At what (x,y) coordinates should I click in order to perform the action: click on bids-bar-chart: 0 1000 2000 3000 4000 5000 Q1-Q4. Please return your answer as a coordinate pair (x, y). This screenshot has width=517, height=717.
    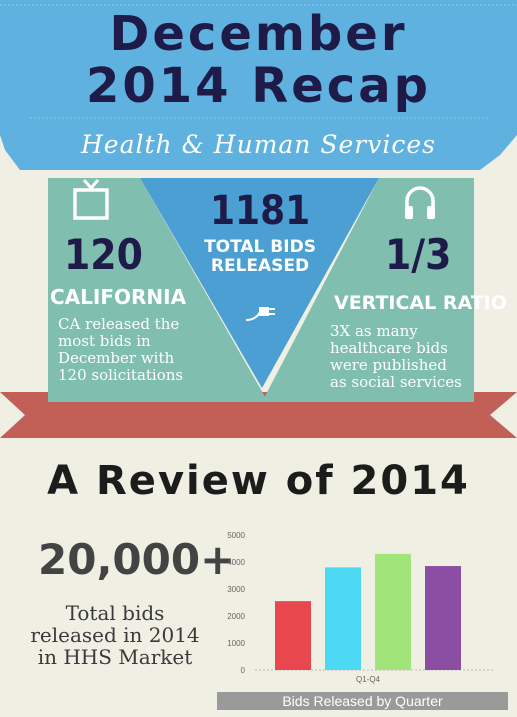
    Looking at the image, I should click on (361, 607).